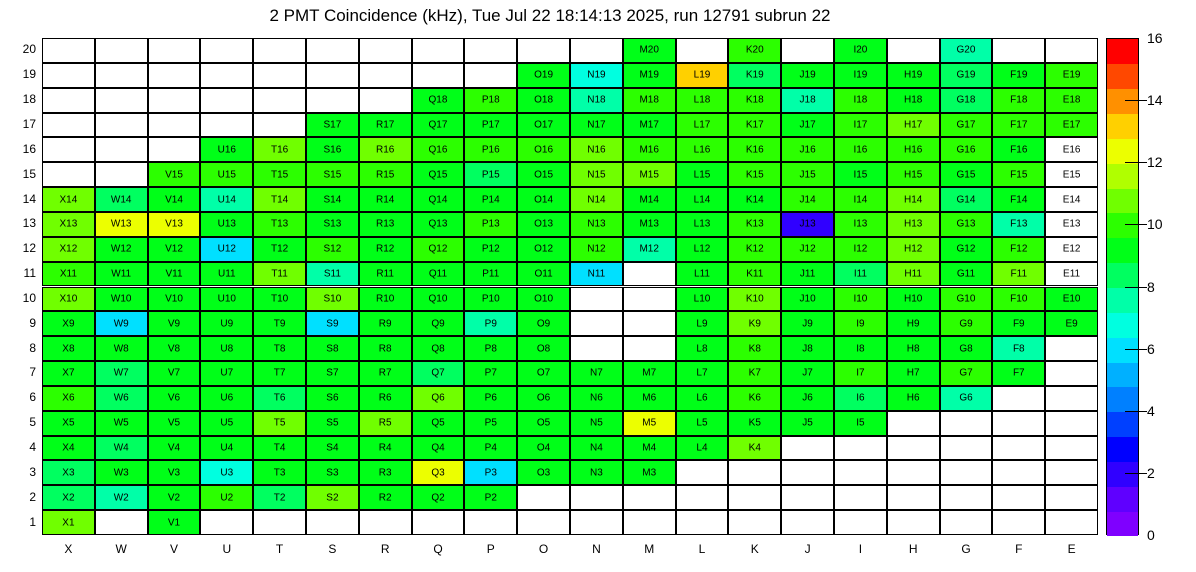 The height and width of the screenshot is (572, 1196). I want to click on heatmap-cell-t11: T11, so click(279, 274).